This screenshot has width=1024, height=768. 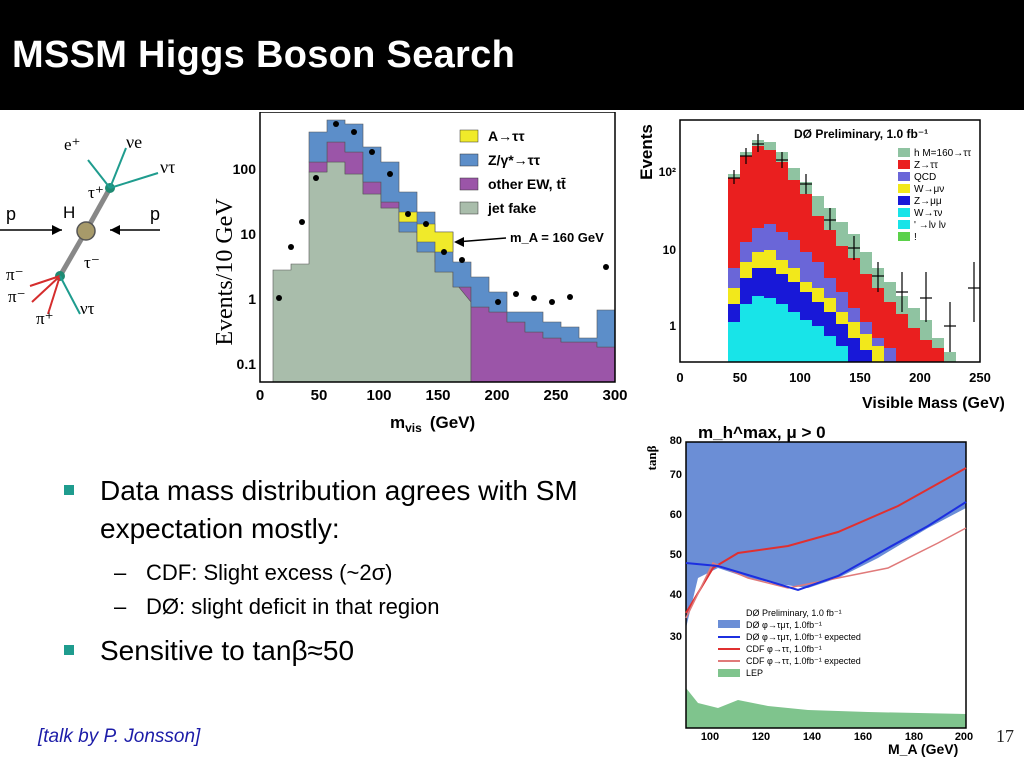 What do you see at coordinates (925, 177) in the screenshot?
I see `d0-legend-qcd: QCD` at bounding box center [925, 177].